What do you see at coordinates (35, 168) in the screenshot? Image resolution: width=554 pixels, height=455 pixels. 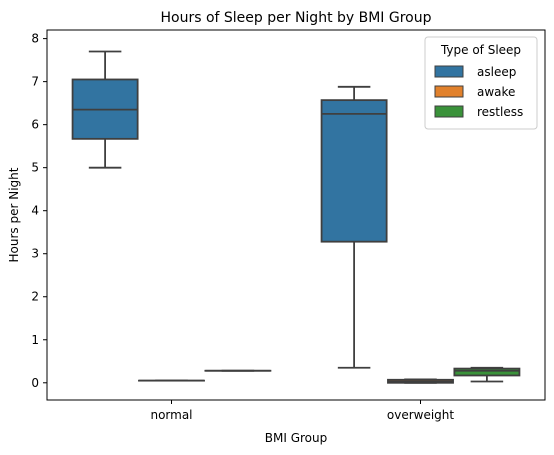 I see `y-tick-label: 5` at bounding box center [35, 168].